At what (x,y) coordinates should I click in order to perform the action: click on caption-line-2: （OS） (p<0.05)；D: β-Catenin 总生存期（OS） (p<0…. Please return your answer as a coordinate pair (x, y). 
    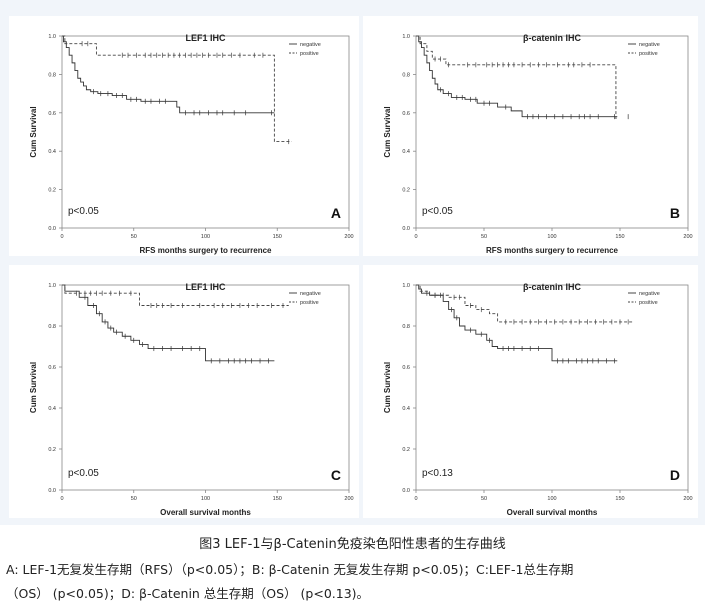
    Looking at the image, I should click on (188, 593).